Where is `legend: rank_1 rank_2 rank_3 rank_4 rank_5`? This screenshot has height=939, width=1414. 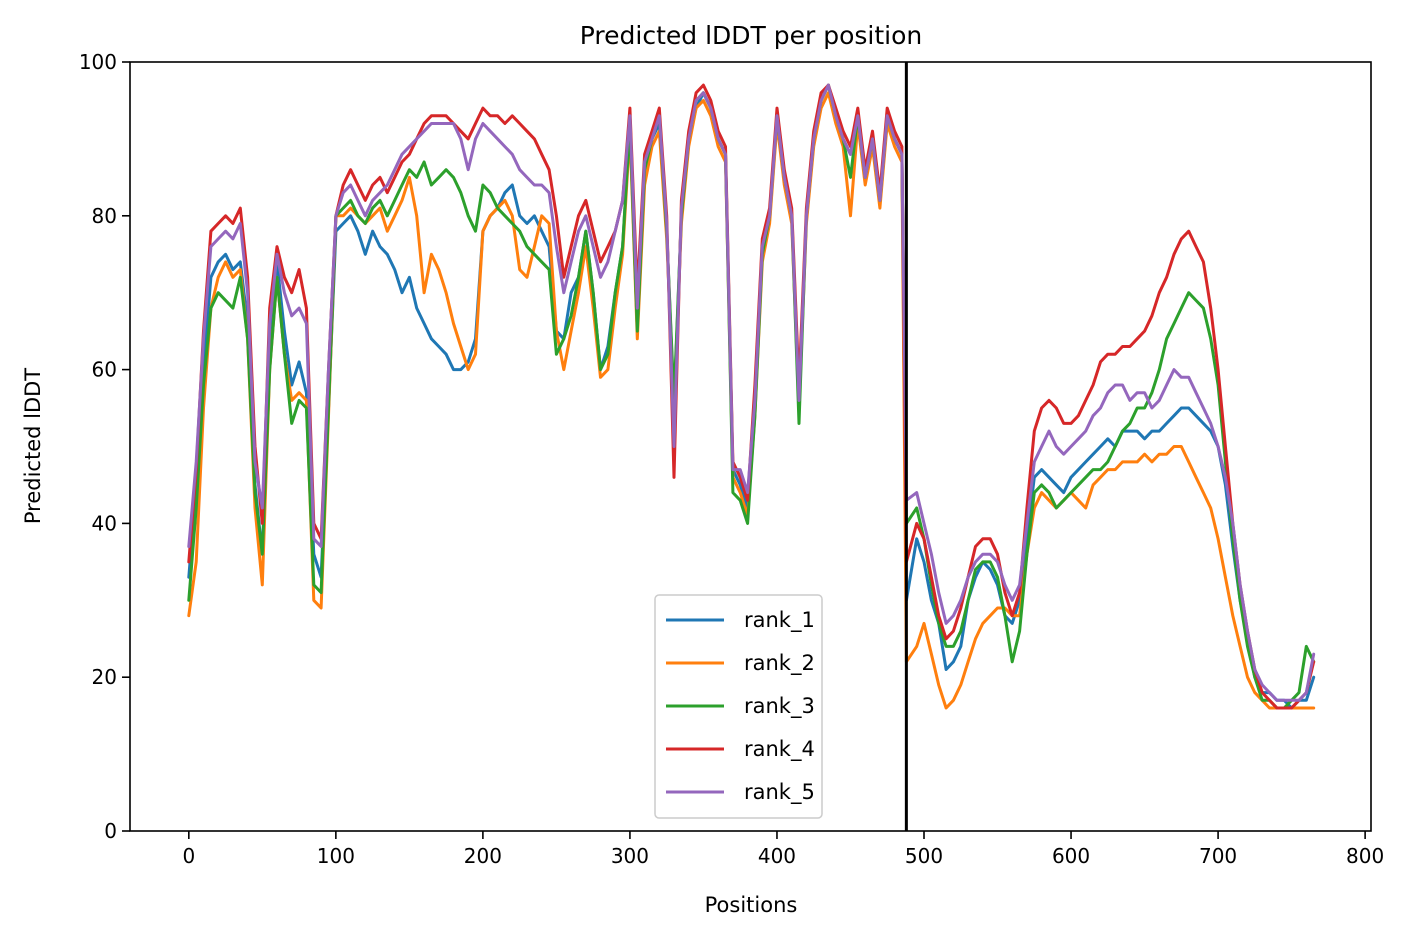 legend: rank_1 rank_2 rank_3 rank_4 rank_5 is located at coordinates (738, 706).